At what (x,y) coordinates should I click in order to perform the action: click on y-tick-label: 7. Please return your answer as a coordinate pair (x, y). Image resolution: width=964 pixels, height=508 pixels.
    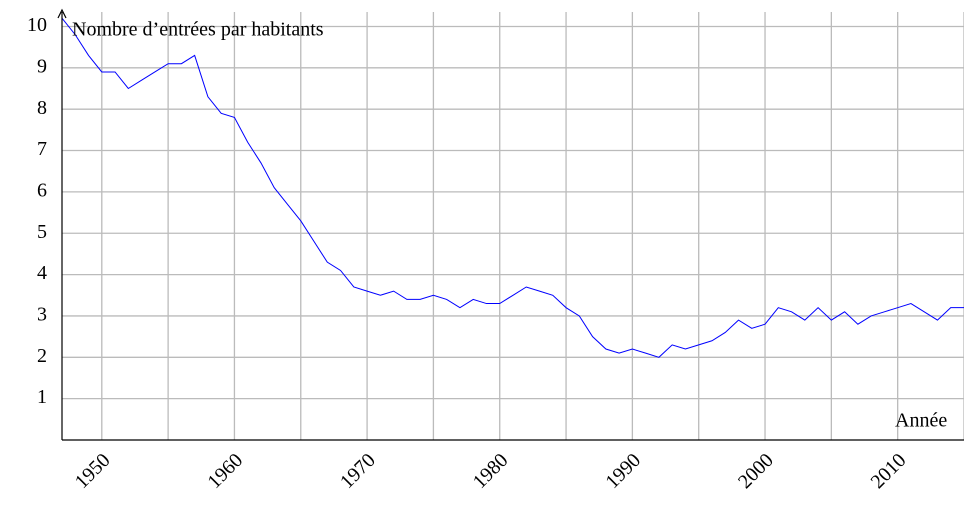
    Looking at the image, I should click on (42, 149).